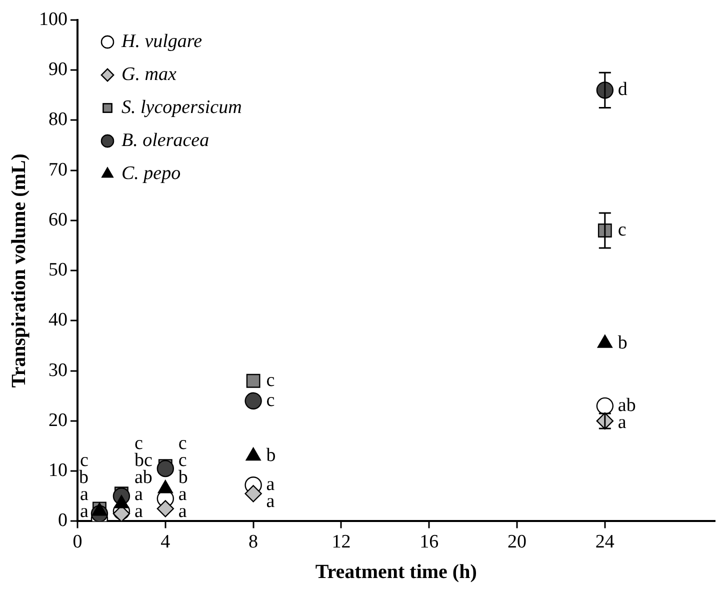 The width and height of the screenshot is (725, 593). Describe the element at coordinates (166, 140) in the screenshot. I see `legend-label: B. oleracea` at that location.